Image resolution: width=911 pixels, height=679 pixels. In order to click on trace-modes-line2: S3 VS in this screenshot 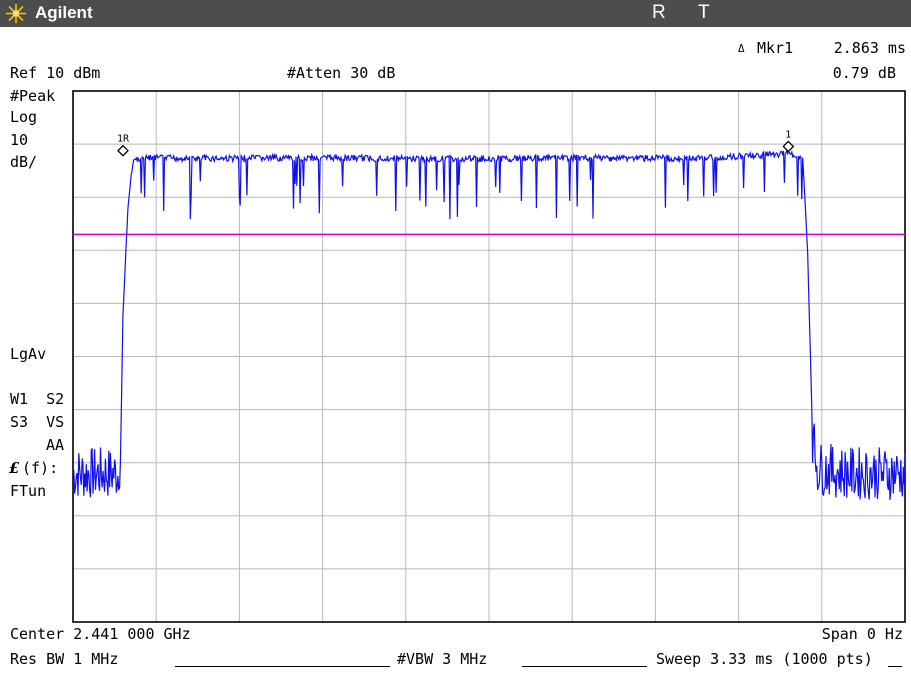, I will do `click(37, 422)`.